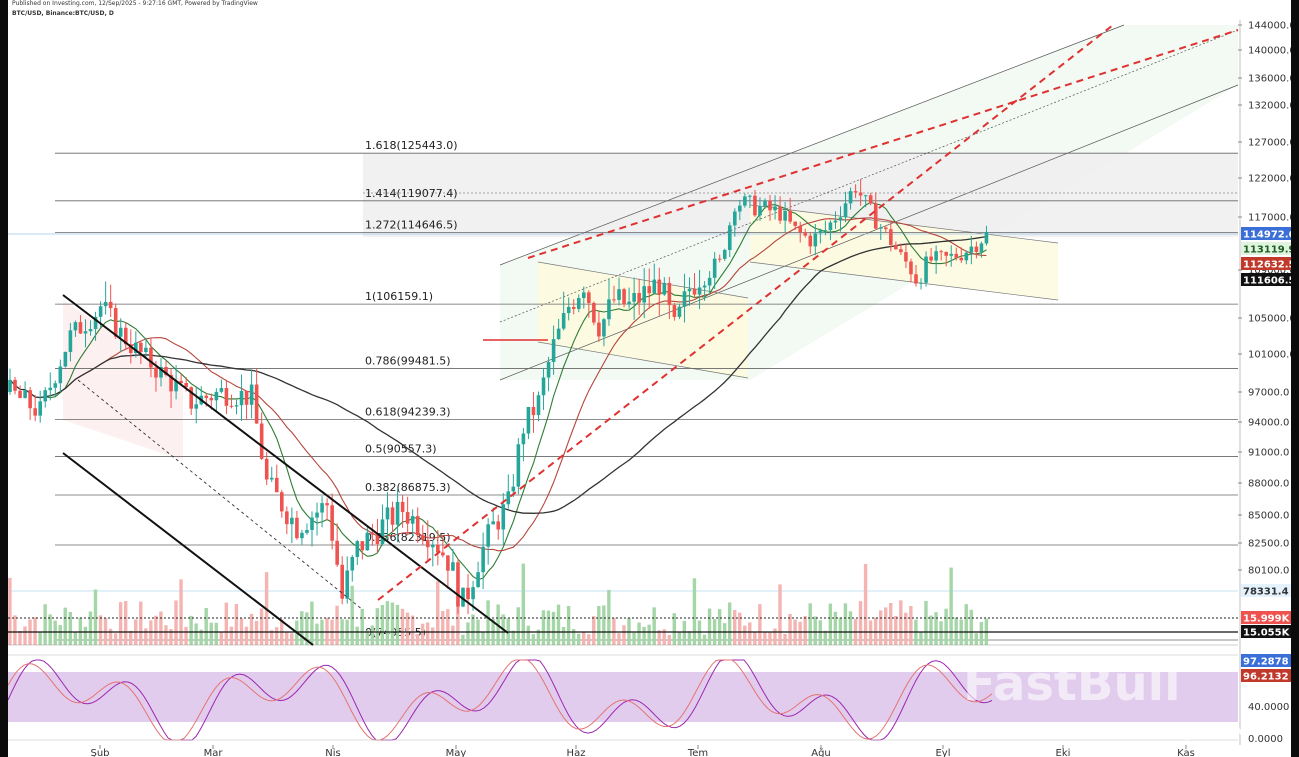 The image size is (1299, 757). What do you see at coordinates (1266, 263) in the screenshot?
I see `price-badge-2-bg` at bounding box center [1266, 263].